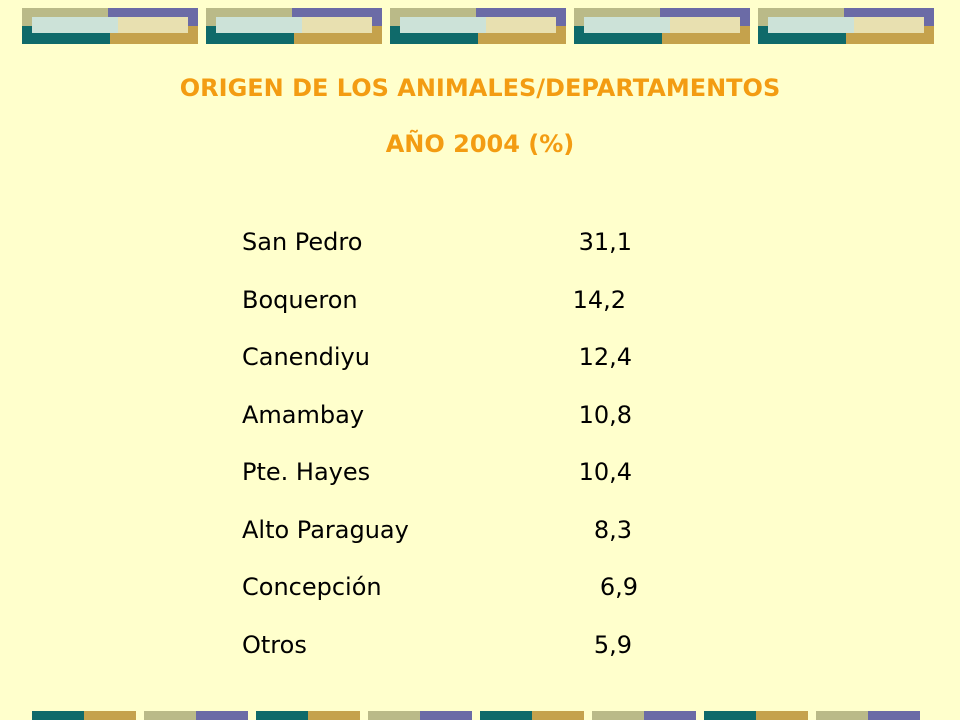 The image size is (960, 720). Describe the element at coordinates (612, 530) in the screenshot. I see `department-value: 8,3` at that location.